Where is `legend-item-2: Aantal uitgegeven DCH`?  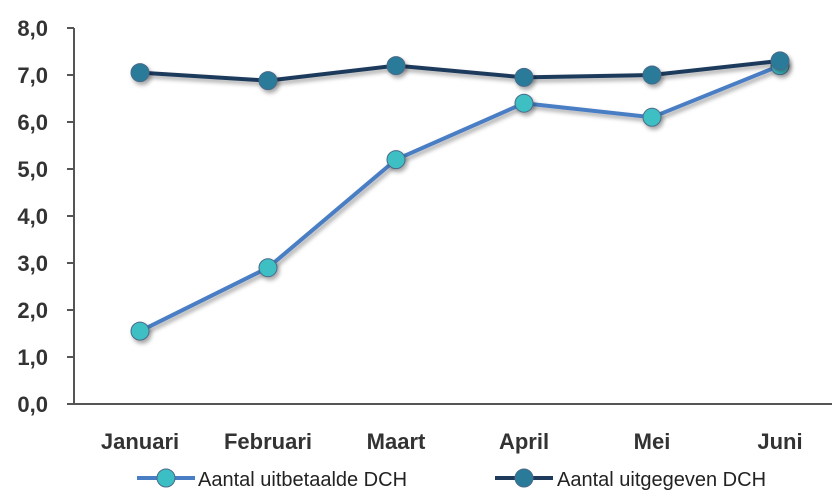 legend-item-2: Aantal uitgegeven DCH is located at coordinates (630, 479).